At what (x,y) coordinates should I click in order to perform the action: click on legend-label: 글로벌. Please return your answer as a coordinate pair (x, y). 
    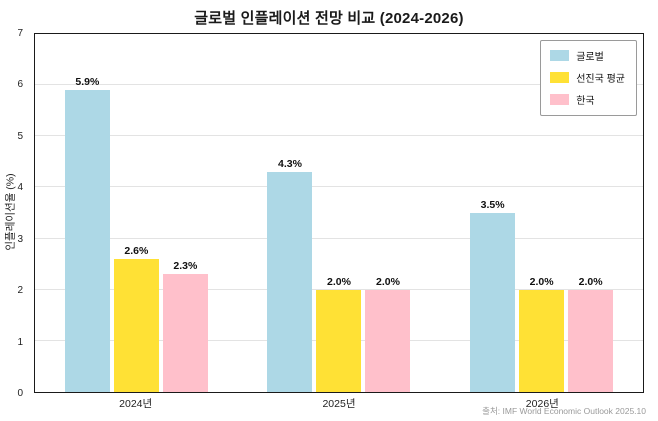
    Looking at the image, I should click on (590, 57).